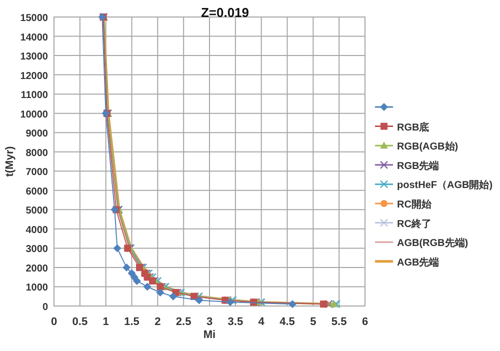  What do you see at coordinates (262, 322) in the screenshot?
I see `x-tick-label: 4` at bounding box center [262, 322].